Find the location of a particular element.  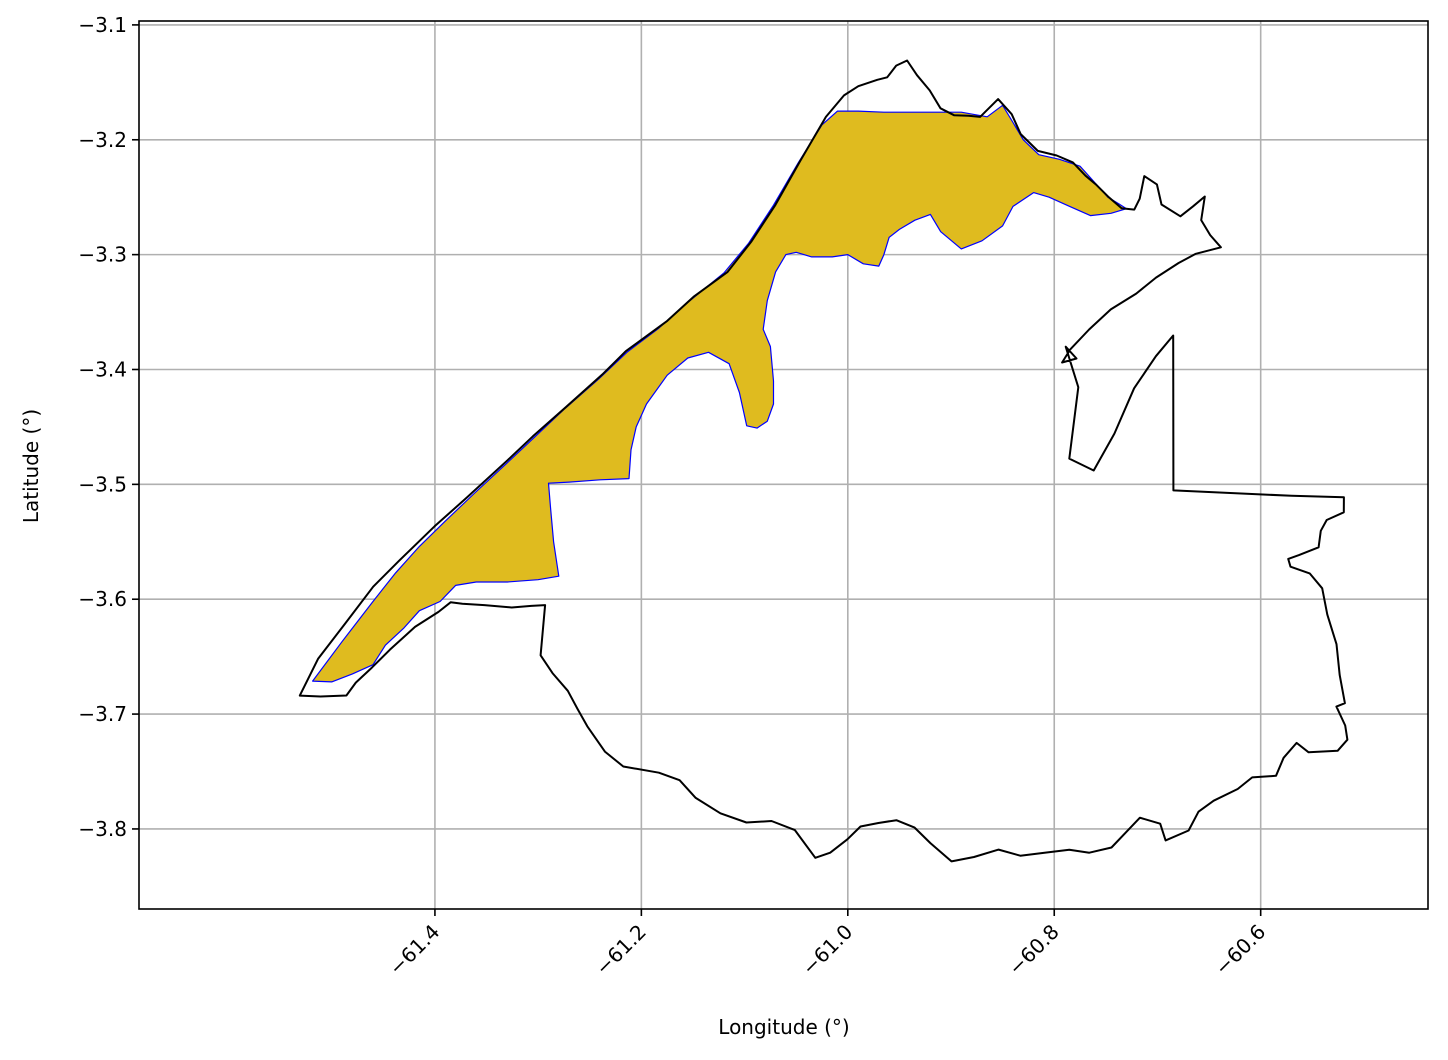

y-axis: −3.1 −3.2 −3.3 −3.4 −3.5 −3.6 −3.7 −3.8 is located at coordinates (108, 427).